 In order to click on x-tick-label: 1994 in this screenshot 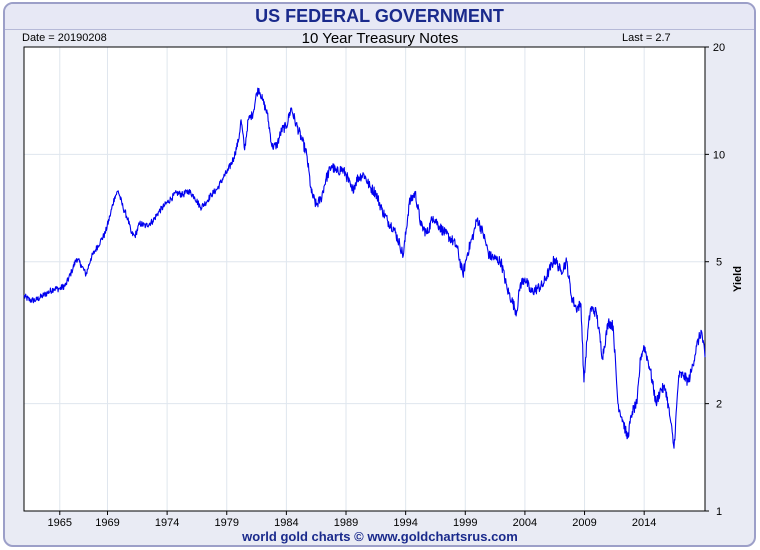, I will do `click(405, 523)`.